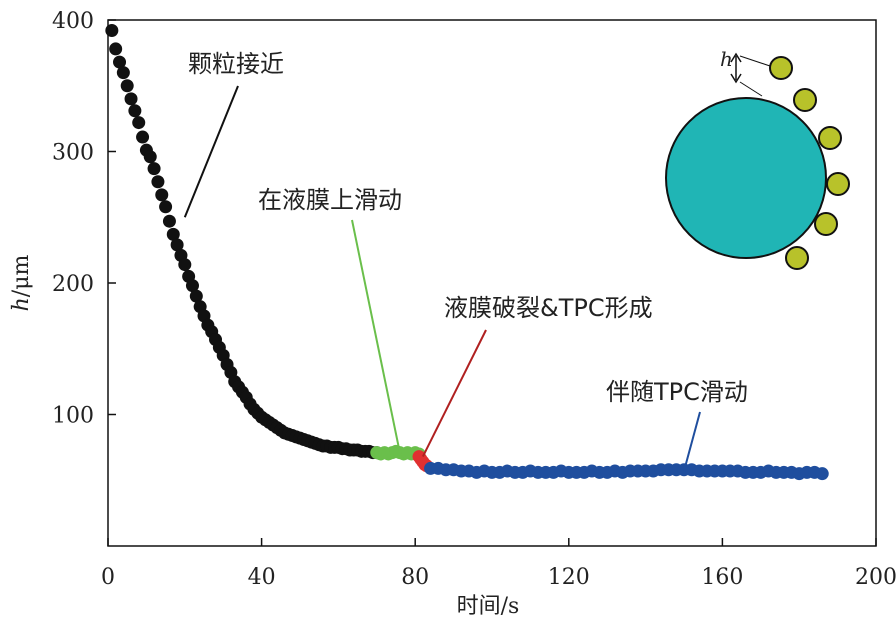 The width and height of the screenshot is (896, 627). What do you see at coordinates (73, 21) in the screenshot?
I see `y-tick-label: 400` at bounding box center [73, 21].